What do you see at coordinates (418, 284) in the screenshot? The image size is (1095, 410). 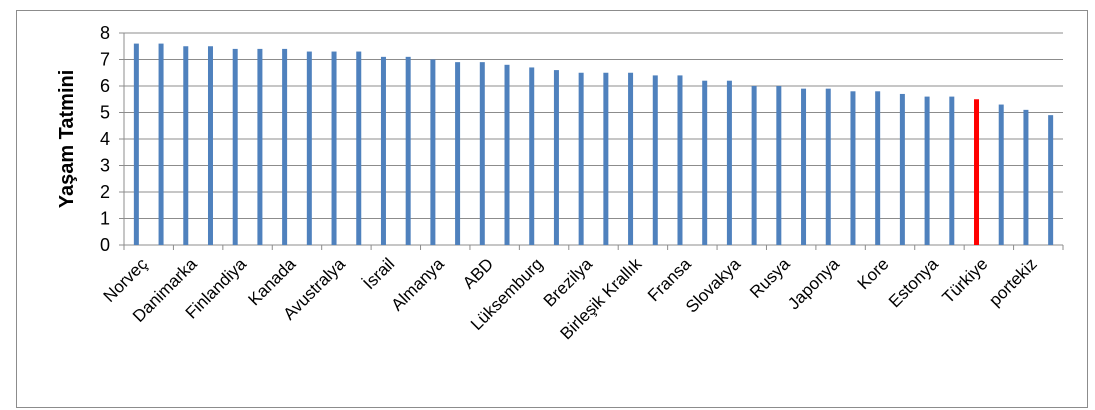 I see `x-tick-label: Almanya` at bounding box center [418, 284].